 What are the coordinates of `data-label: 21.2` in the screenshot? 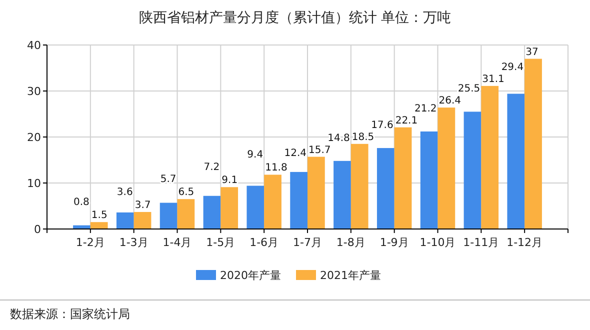 It's located at (425, 108).